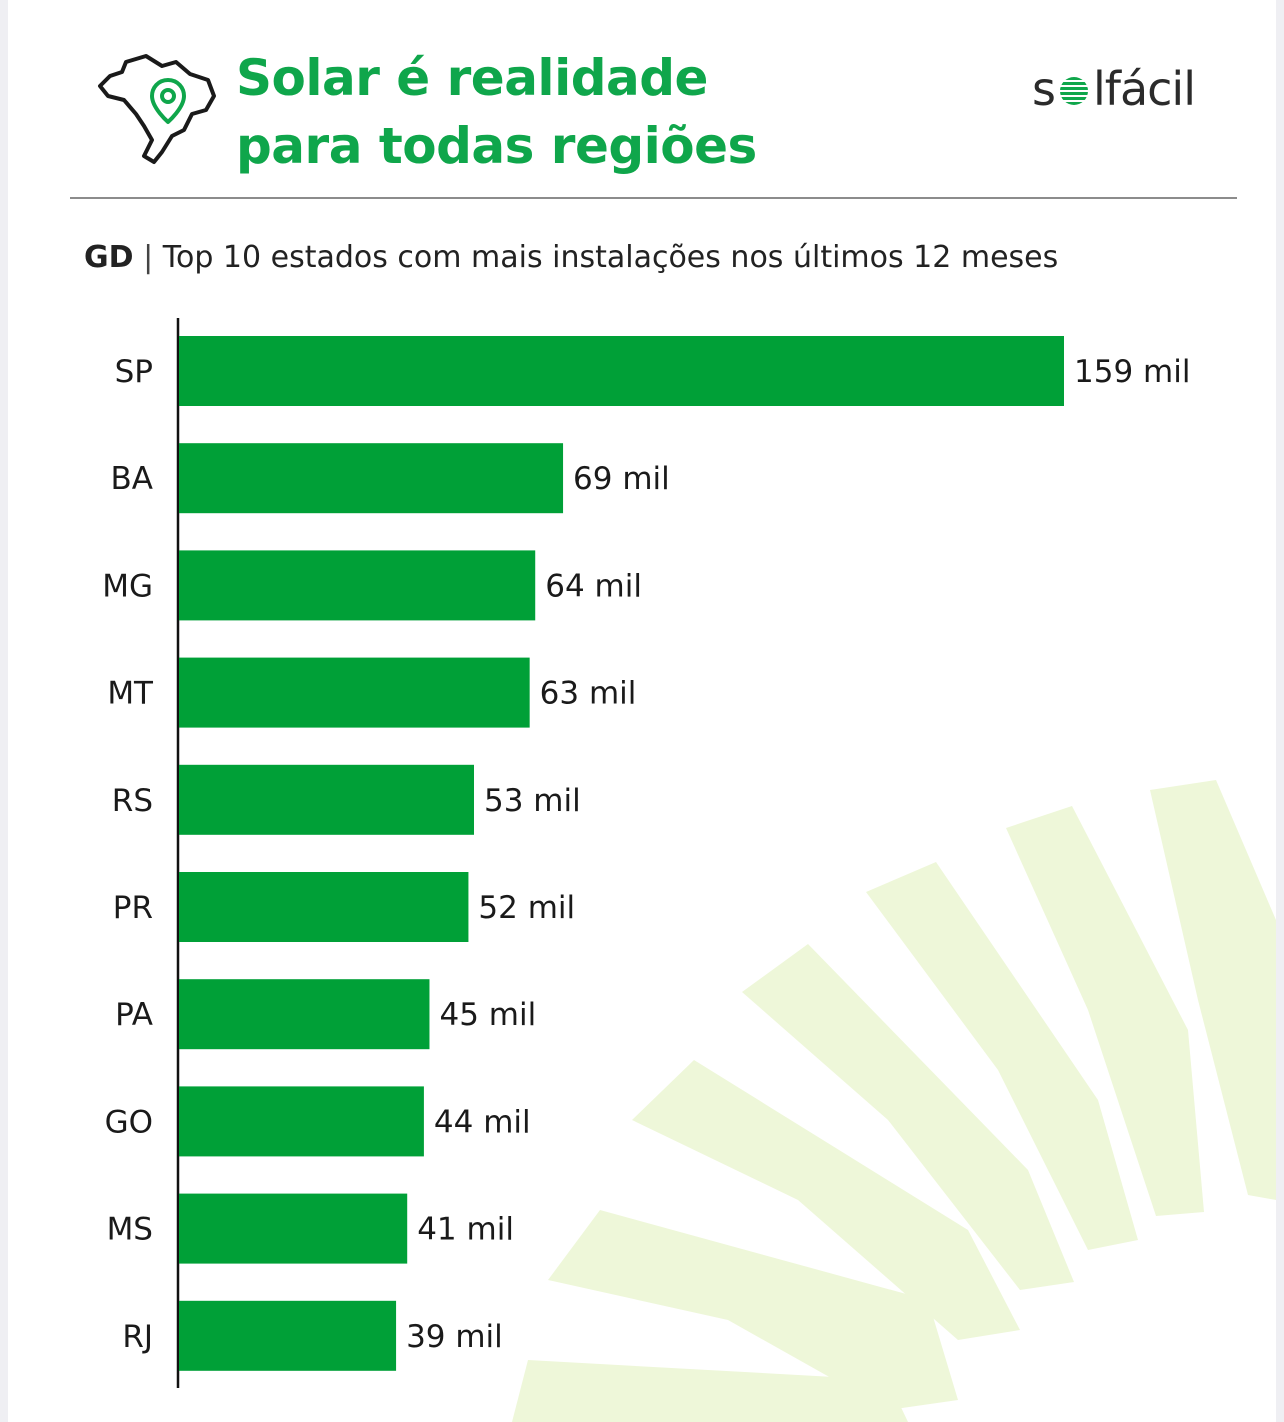 The image size is (1284, 1422). What do you see at coordinates (133, 908) in the screenshot?
I see `category-label-pr: PR` at bounding box center [133, 908].